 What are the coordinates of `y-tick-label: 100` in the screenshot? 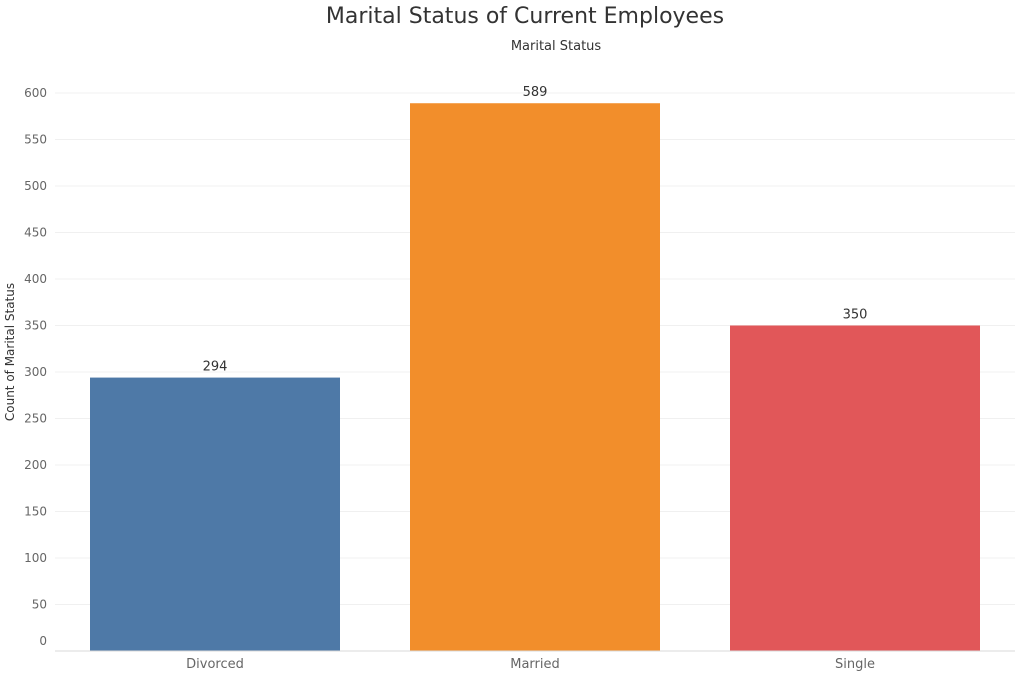 It's located at (35, 558).